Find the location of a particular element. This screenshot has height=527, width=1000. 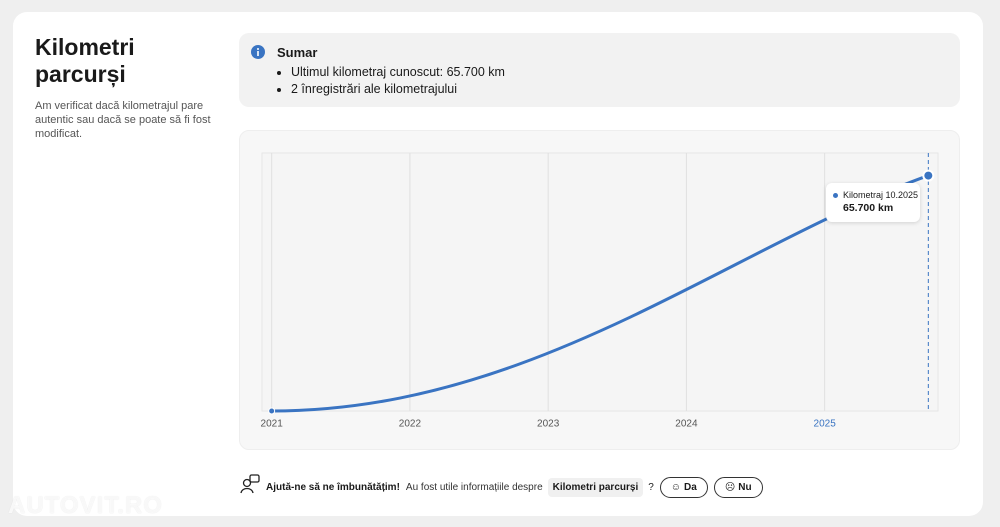

x-tick-label: 2024 is located at coordinates (686, 424).